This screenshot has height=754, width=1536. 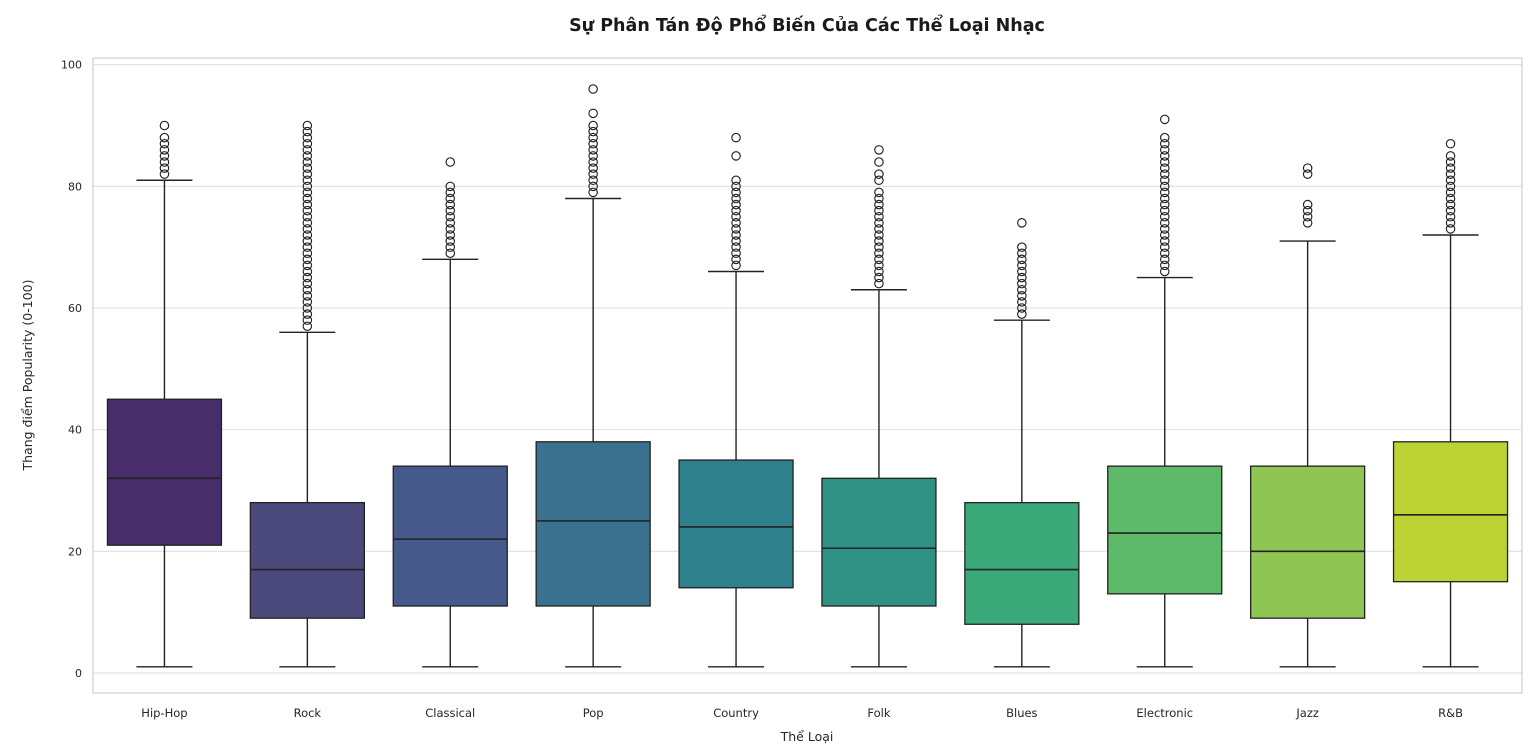 What do you see at coordinates (1022, 563) in the screenshot?
I see `box-blues` at bounding box center [1022, 563].